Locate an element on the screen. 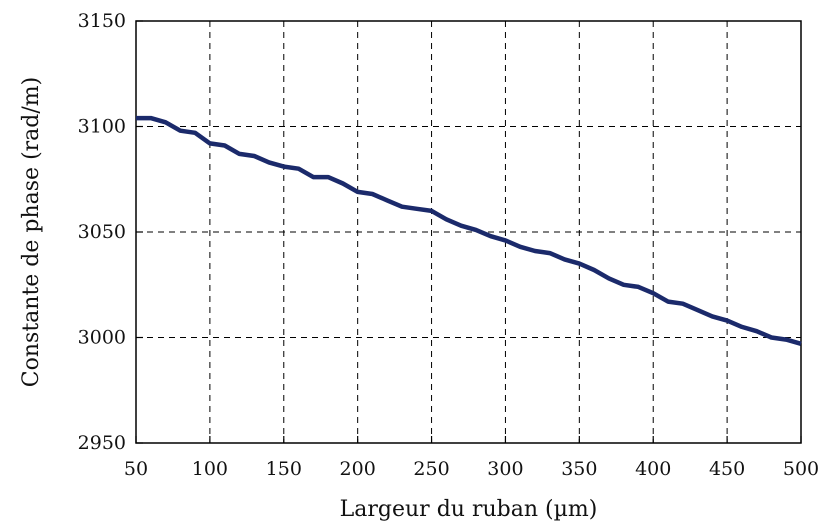 The image size is (827, 528). x-tick-label: 300 is located at coordinates (505, 469).